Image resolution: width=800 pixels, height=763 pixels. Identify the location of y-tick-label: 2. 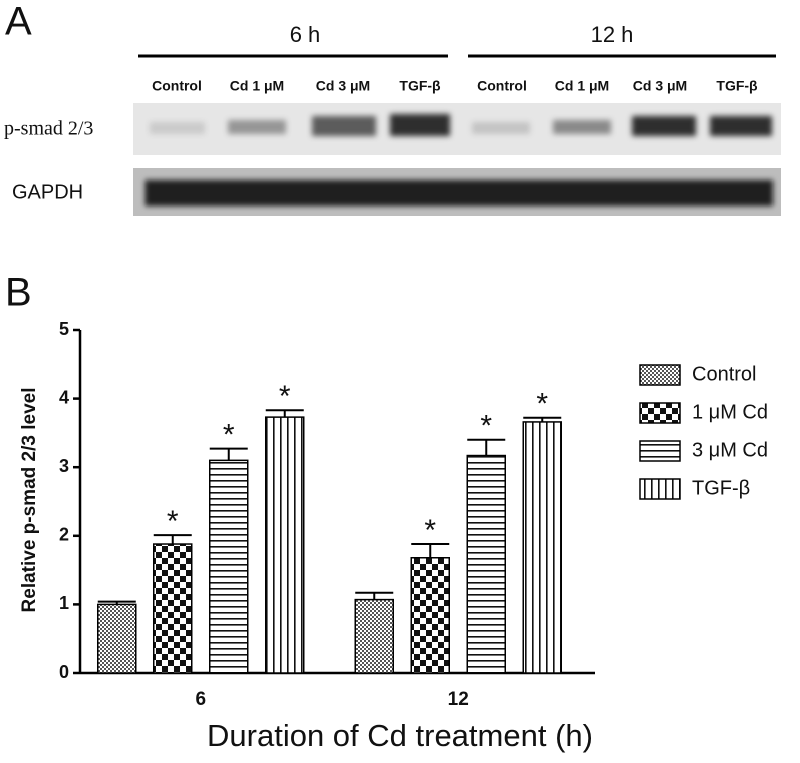
(64, 535).